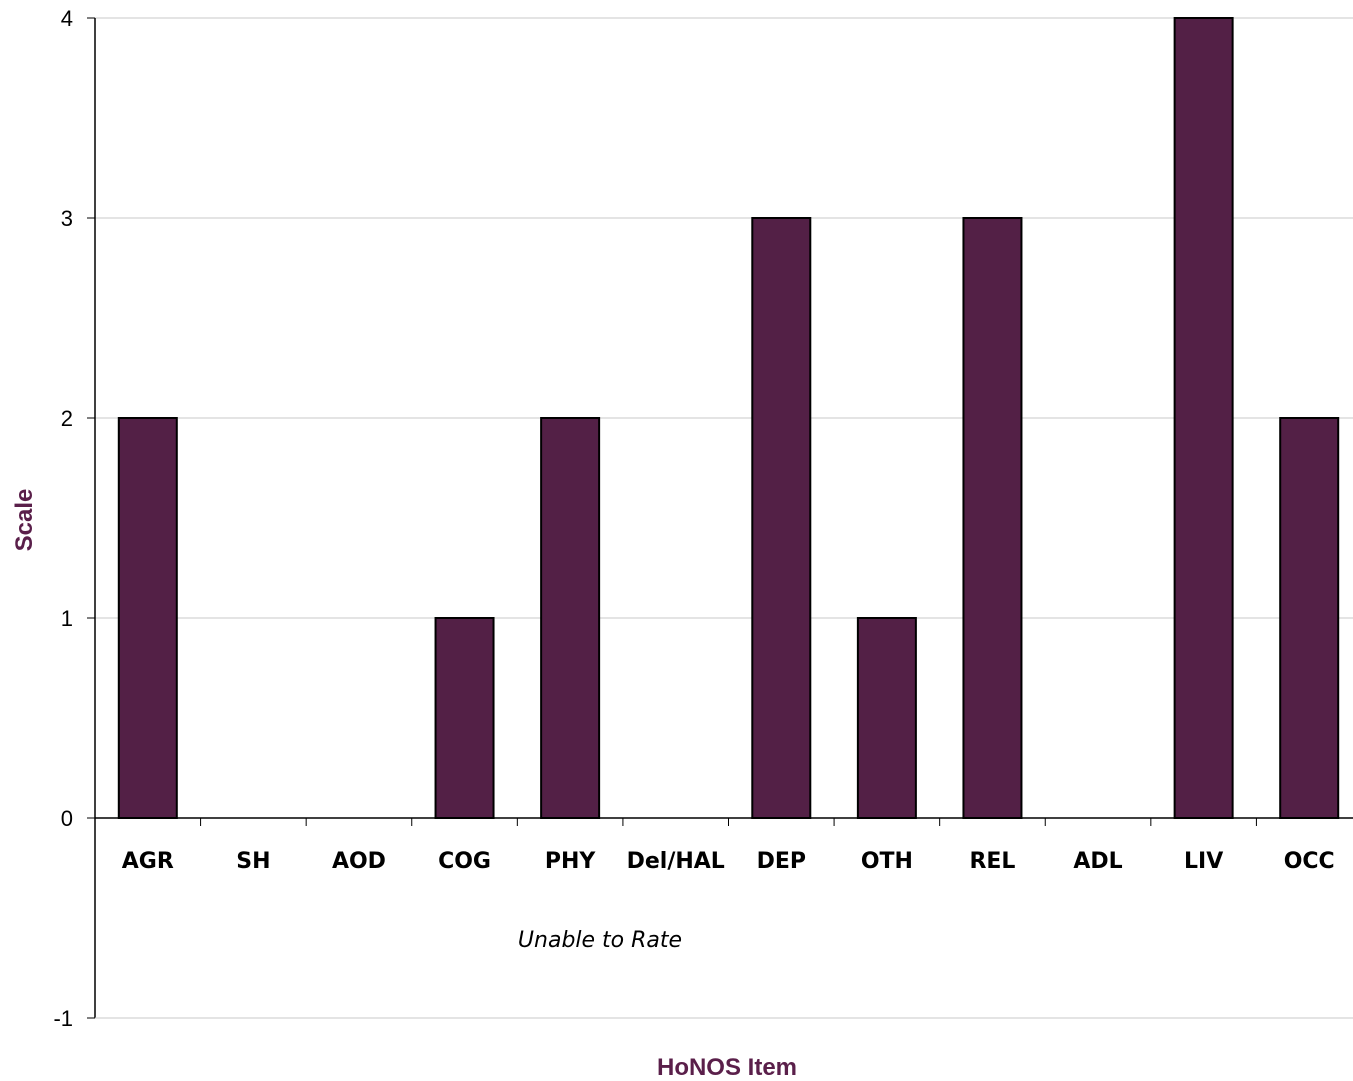  I want to click on x-tick-labels: AGR SH AOD COG PHY Del/HAL DEP OTH REL ADL LIV OCC, so click(728, 861).